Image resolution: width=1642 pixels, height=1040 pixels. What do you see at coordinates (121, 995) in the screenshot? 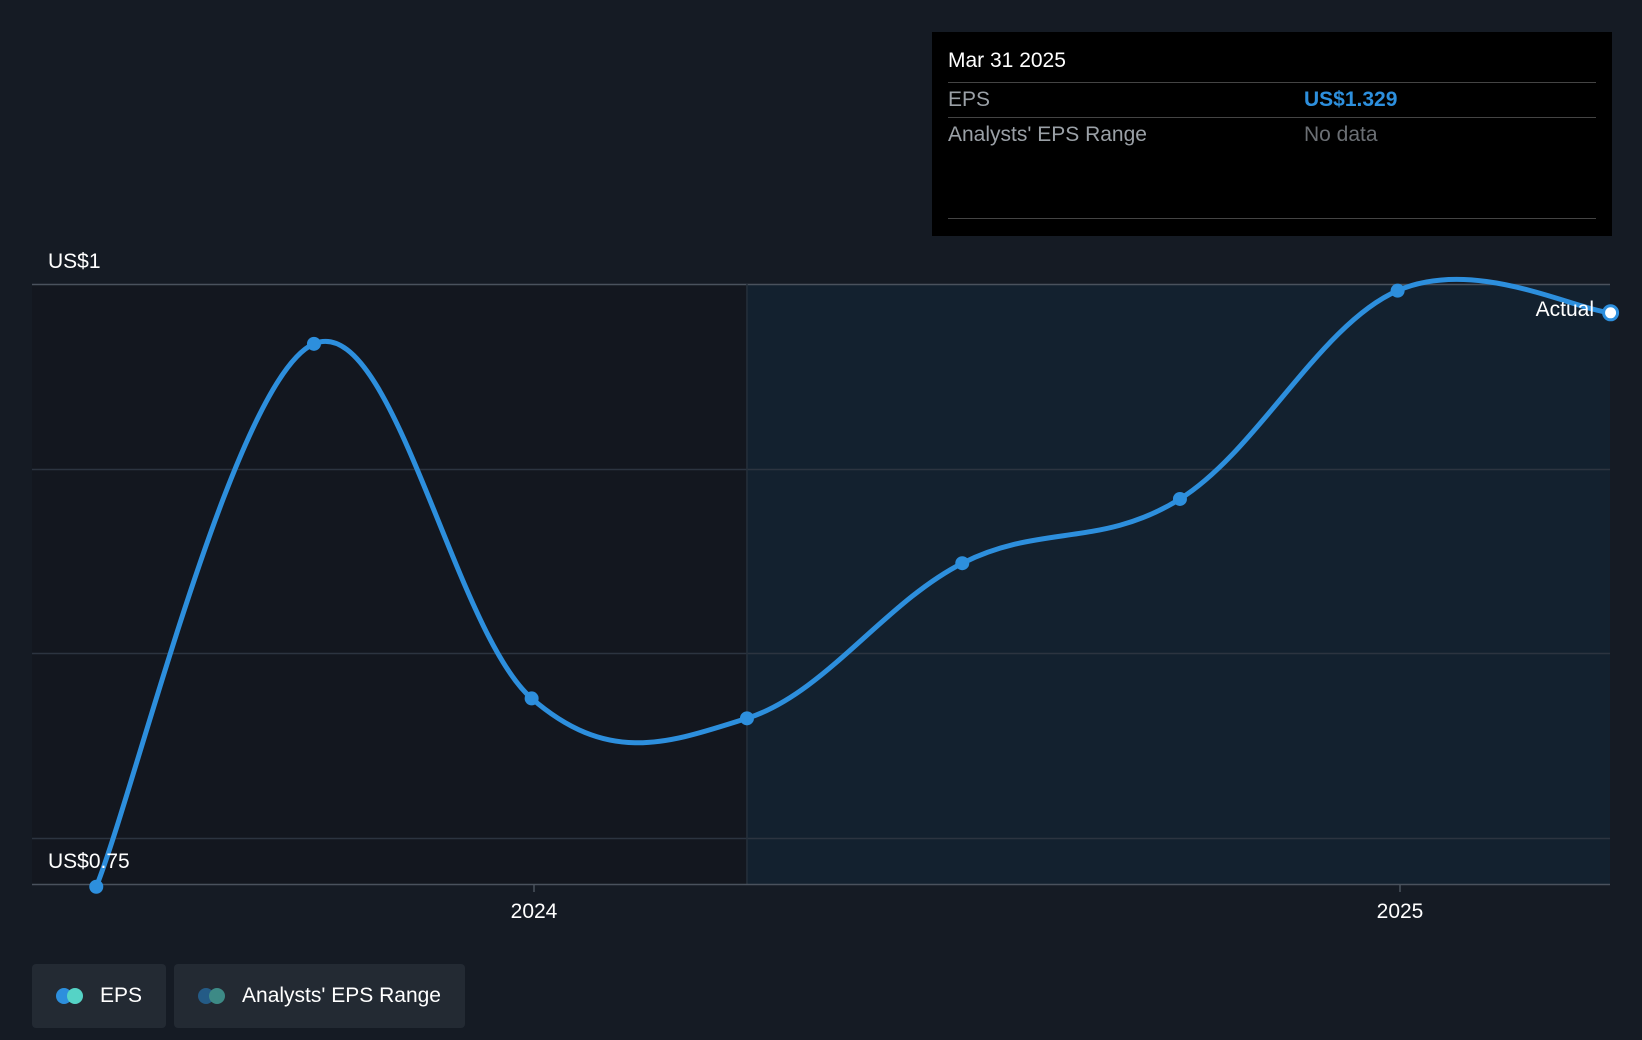
I see `legend-label-eps: EPS` at bounding box center [121, 995].